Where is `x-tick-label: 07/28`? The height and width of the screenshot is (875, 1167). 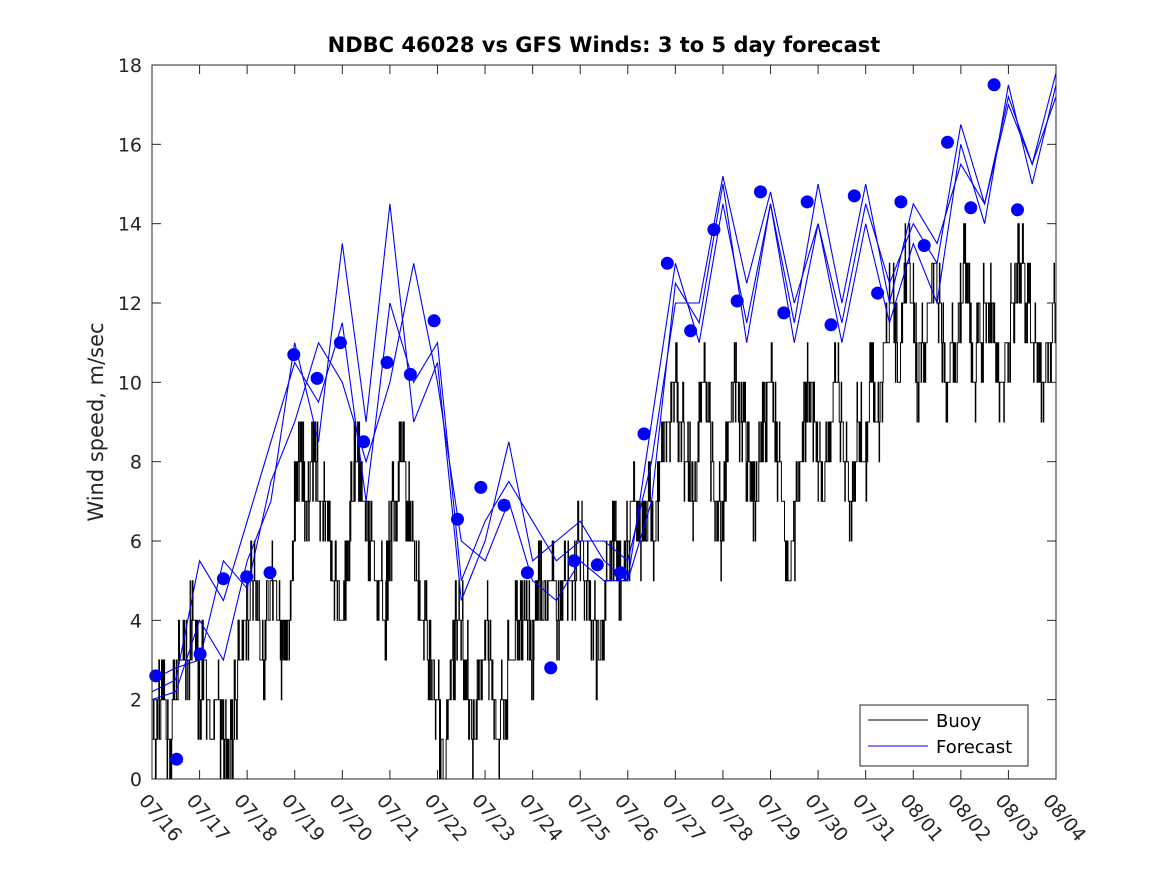
x-tick-label: 07/28 is located at coordinates (731, 818).